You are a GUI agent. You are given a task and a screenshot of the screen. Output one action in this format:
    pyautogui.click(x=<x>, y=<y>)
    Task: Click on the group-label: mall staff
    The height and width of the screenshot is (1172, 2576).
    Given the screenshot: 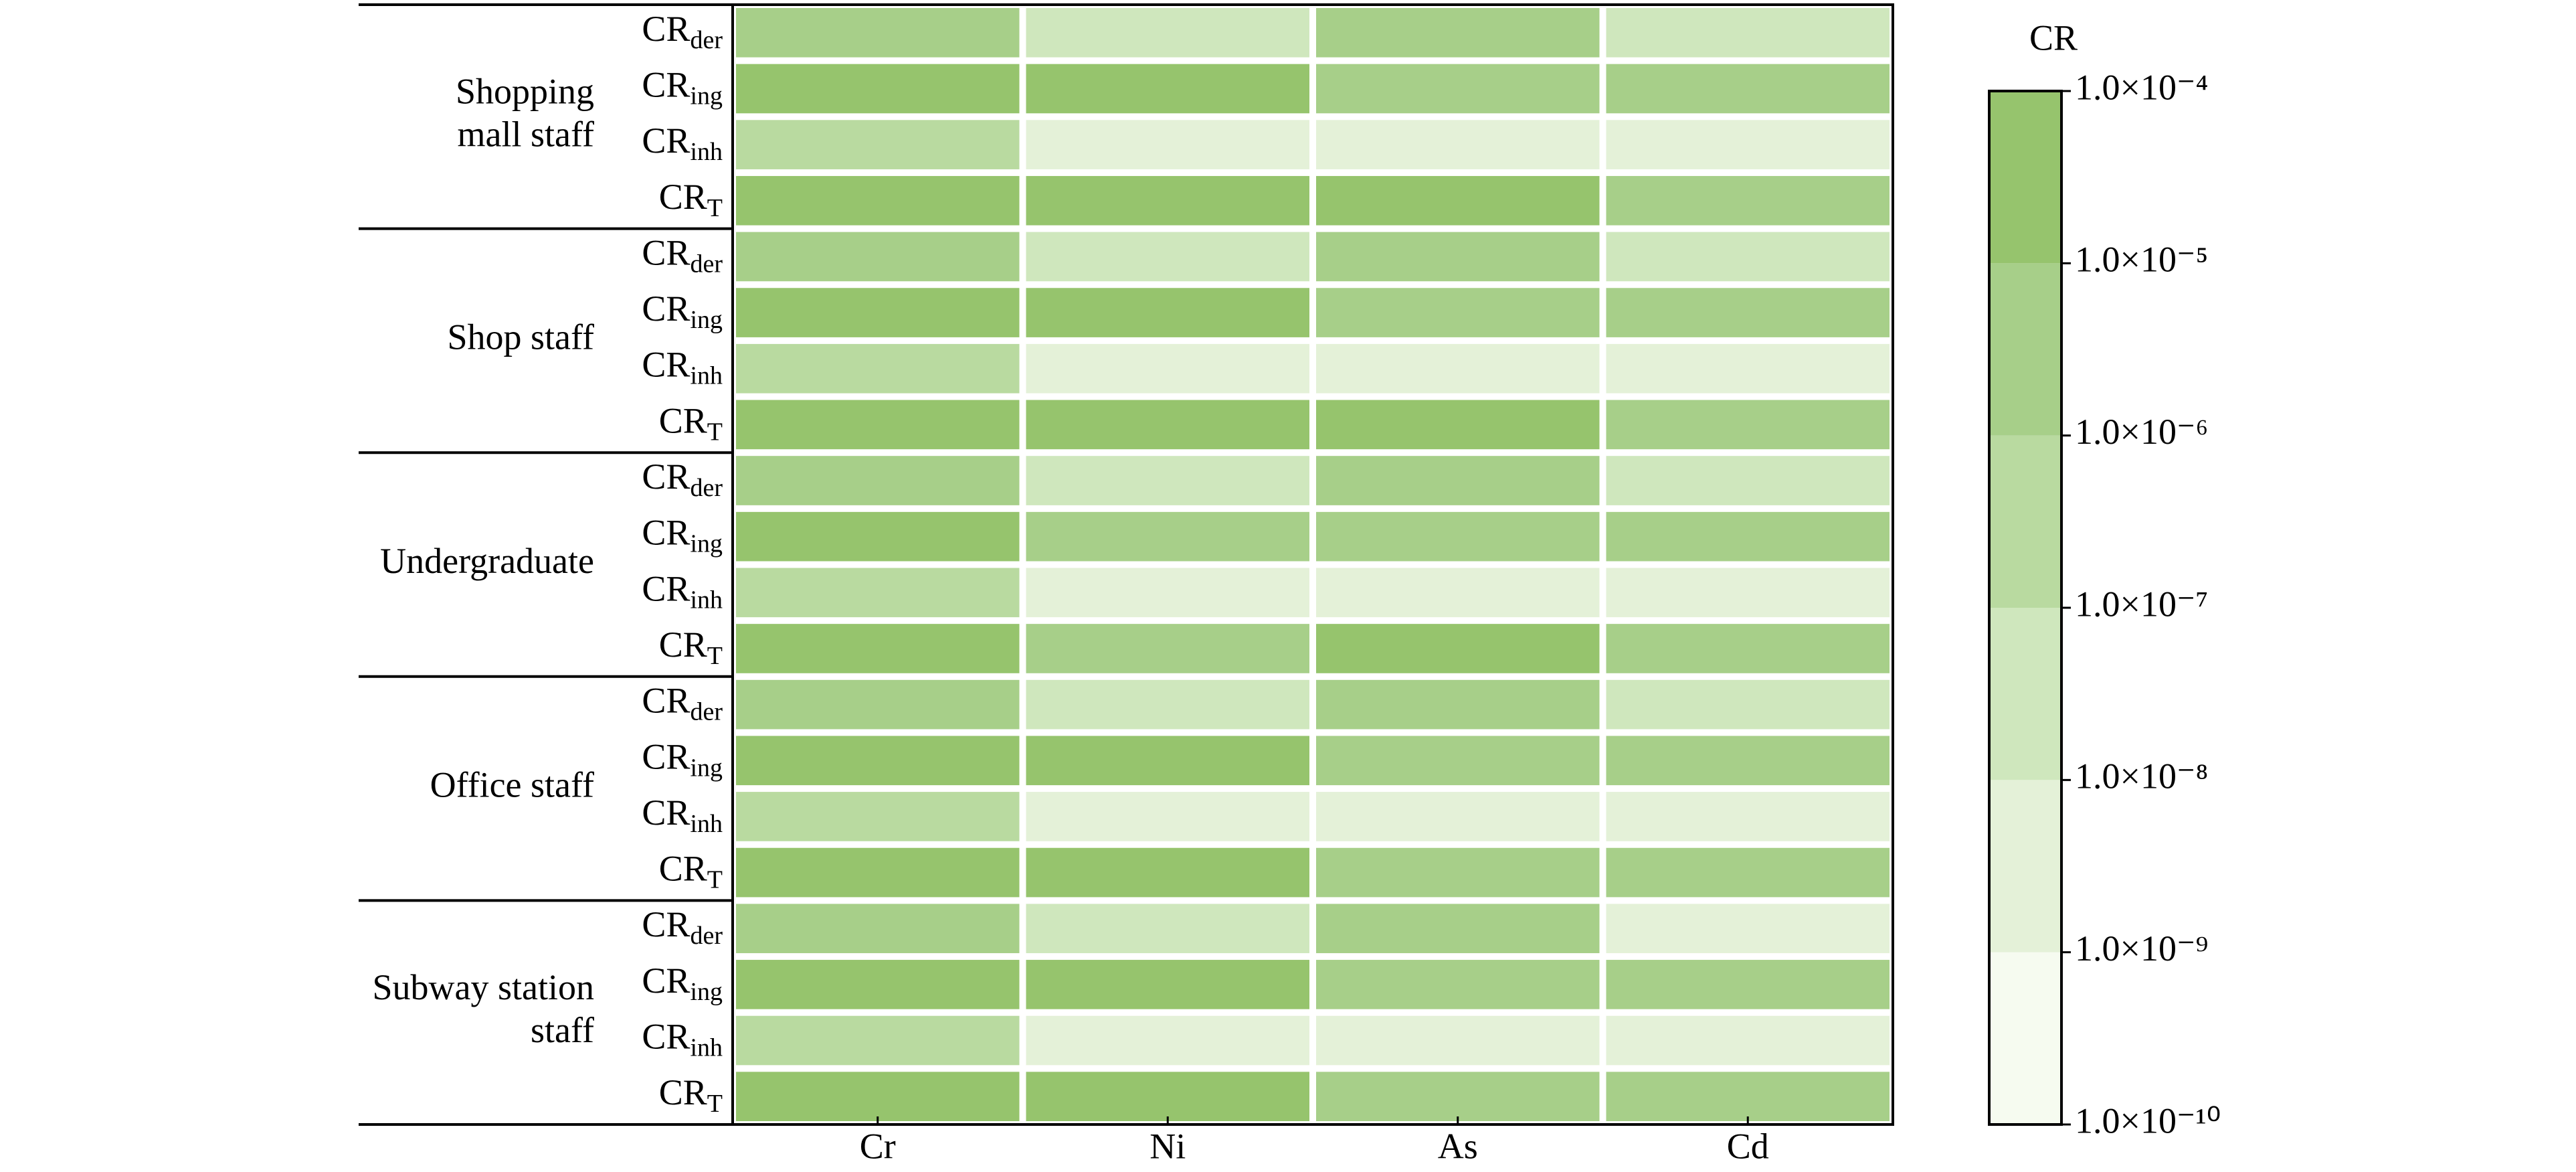 What is the action you would take?
    pyautogui.click(x=526, y=134)
    